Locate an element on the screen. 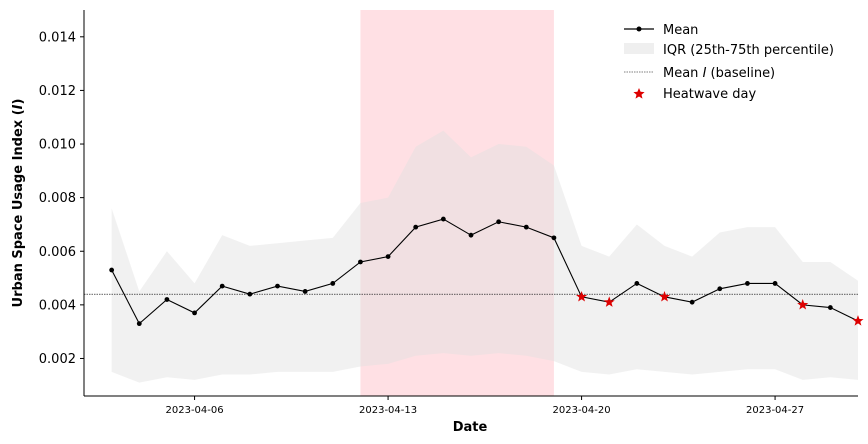  legend-baseline-label: Mean I (baseline) is located at coordinates (719, 73).